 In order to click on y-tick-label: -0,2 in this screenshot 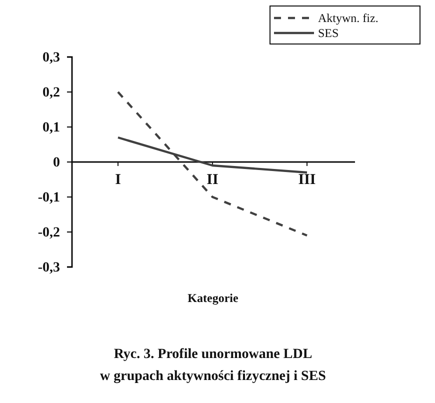, I will do `click(49, 232)`.